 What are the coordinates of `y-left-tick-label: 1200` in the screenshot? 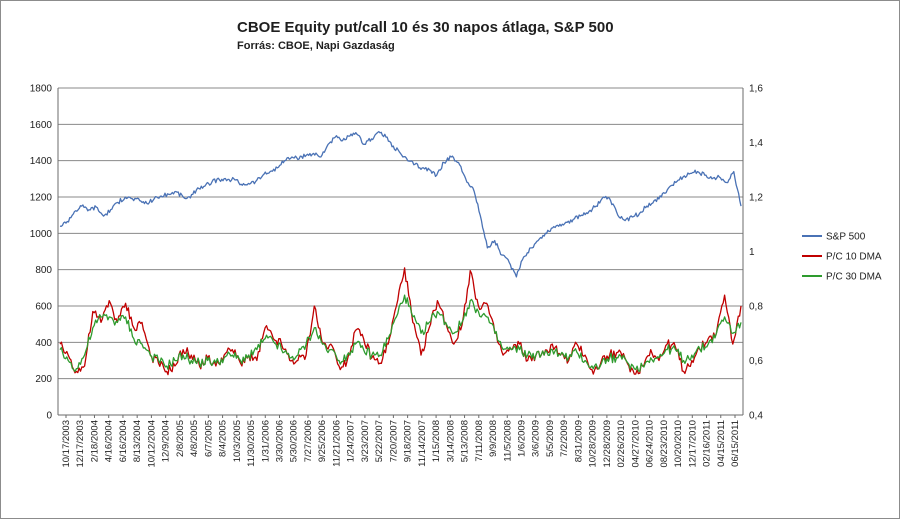 It's located at (41, 198).